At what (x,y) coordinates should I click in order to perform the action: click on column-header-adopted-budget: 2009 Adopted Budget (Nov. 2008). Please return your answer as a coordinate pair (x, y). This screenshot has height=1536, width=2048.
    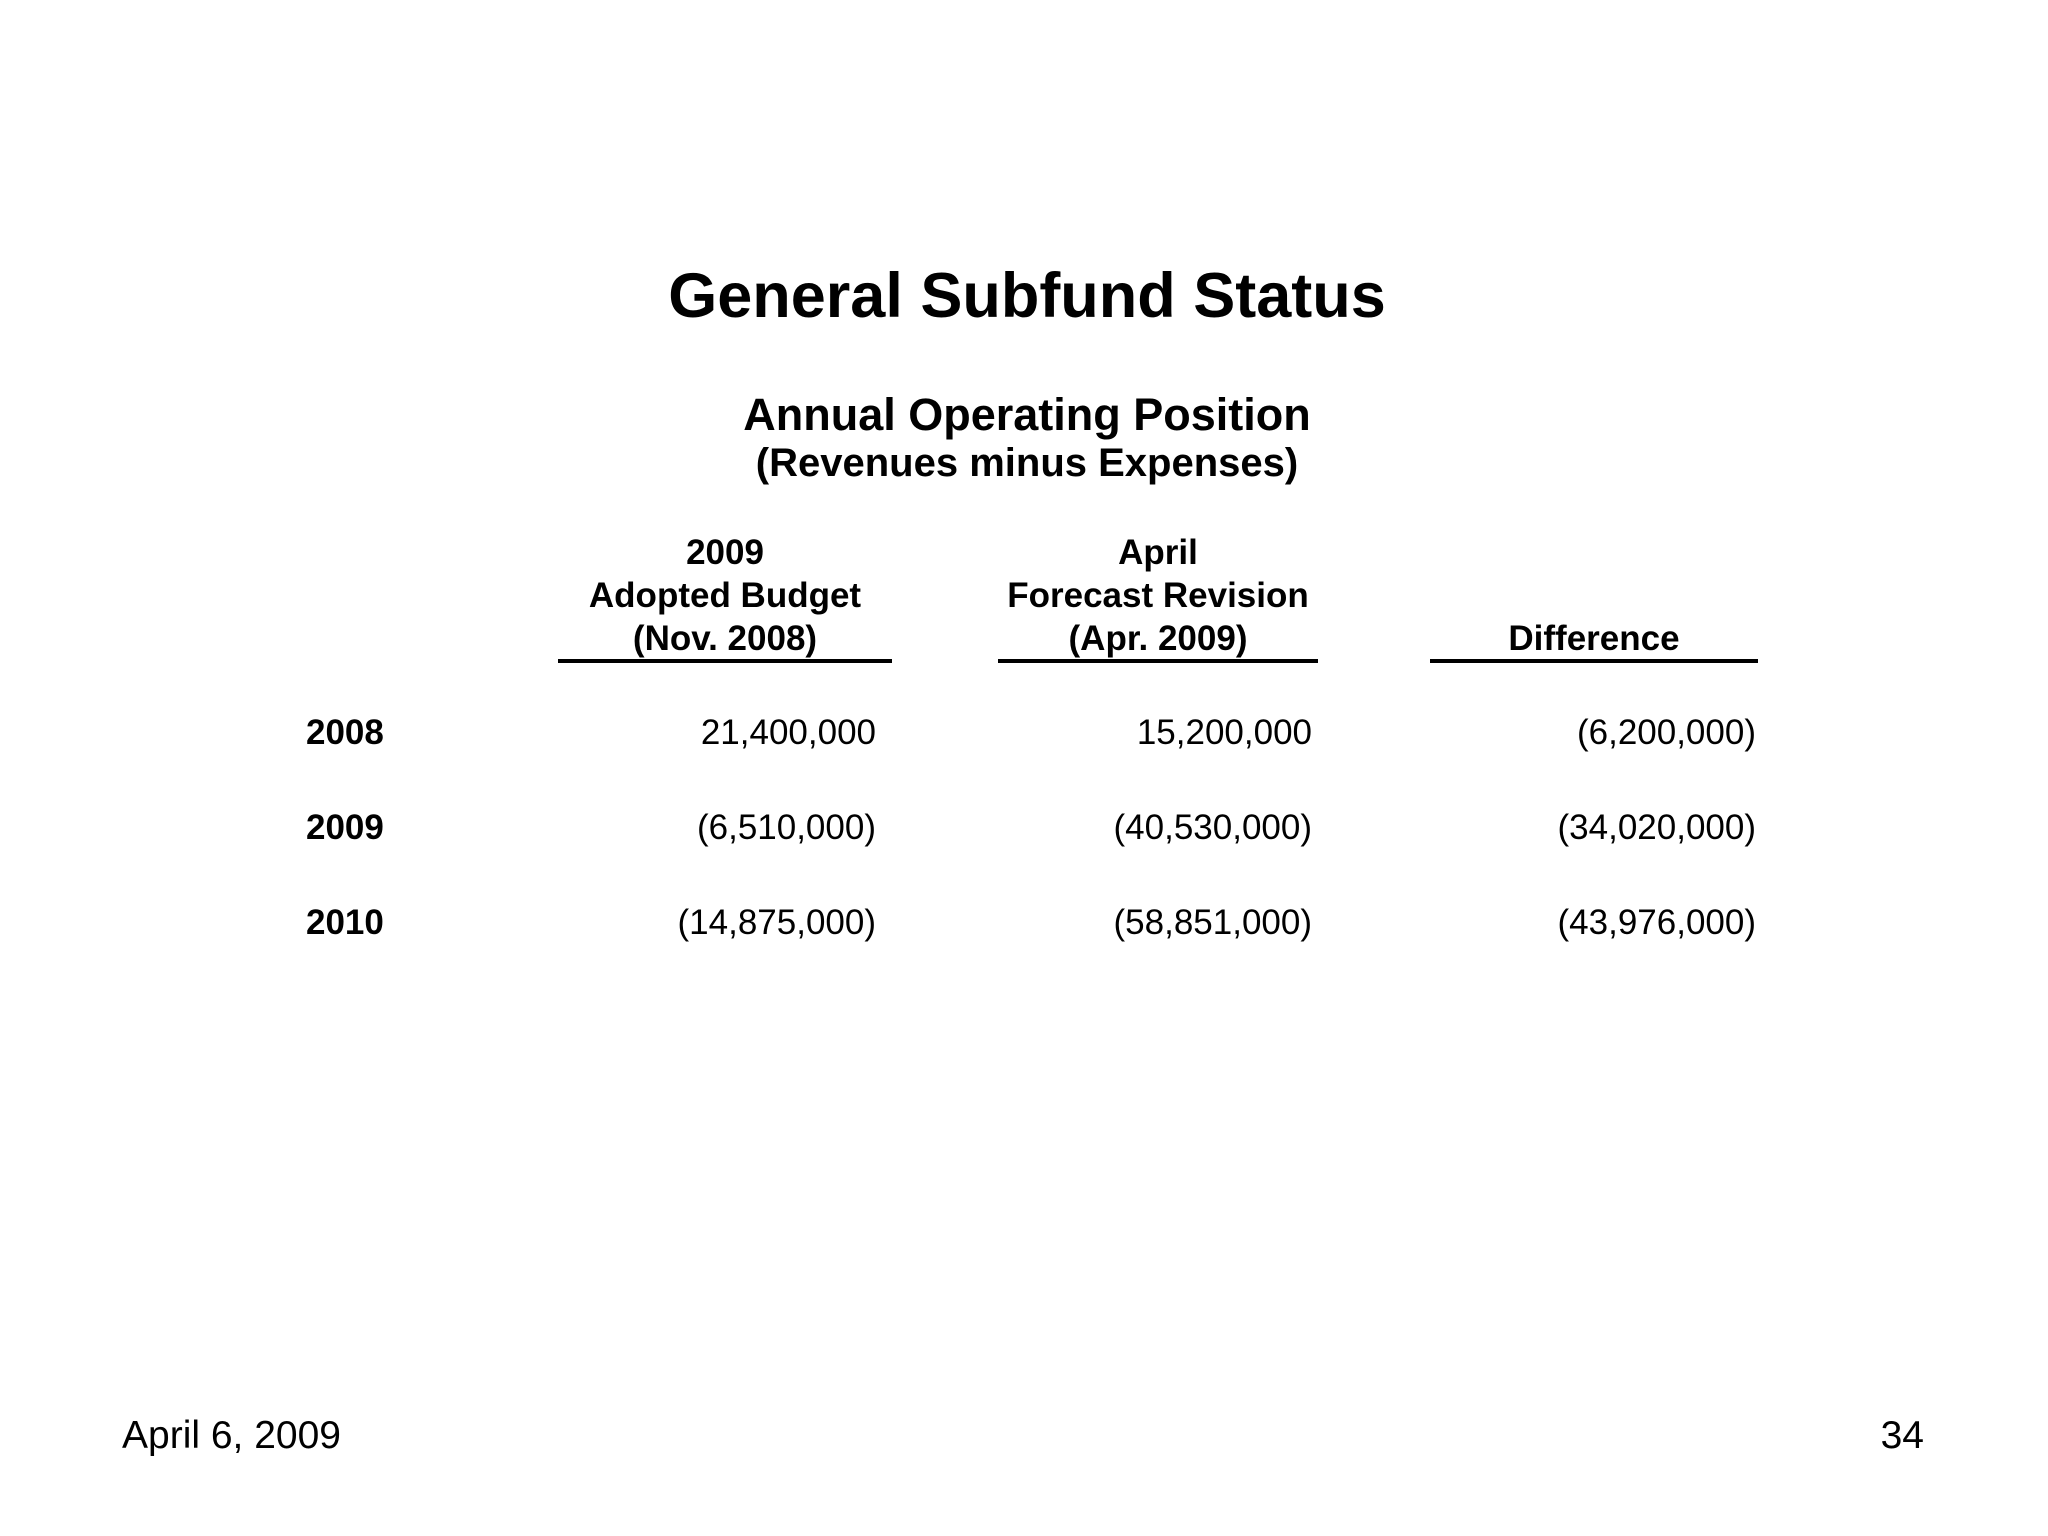
    Looking at the image, I should click on (725, 595).